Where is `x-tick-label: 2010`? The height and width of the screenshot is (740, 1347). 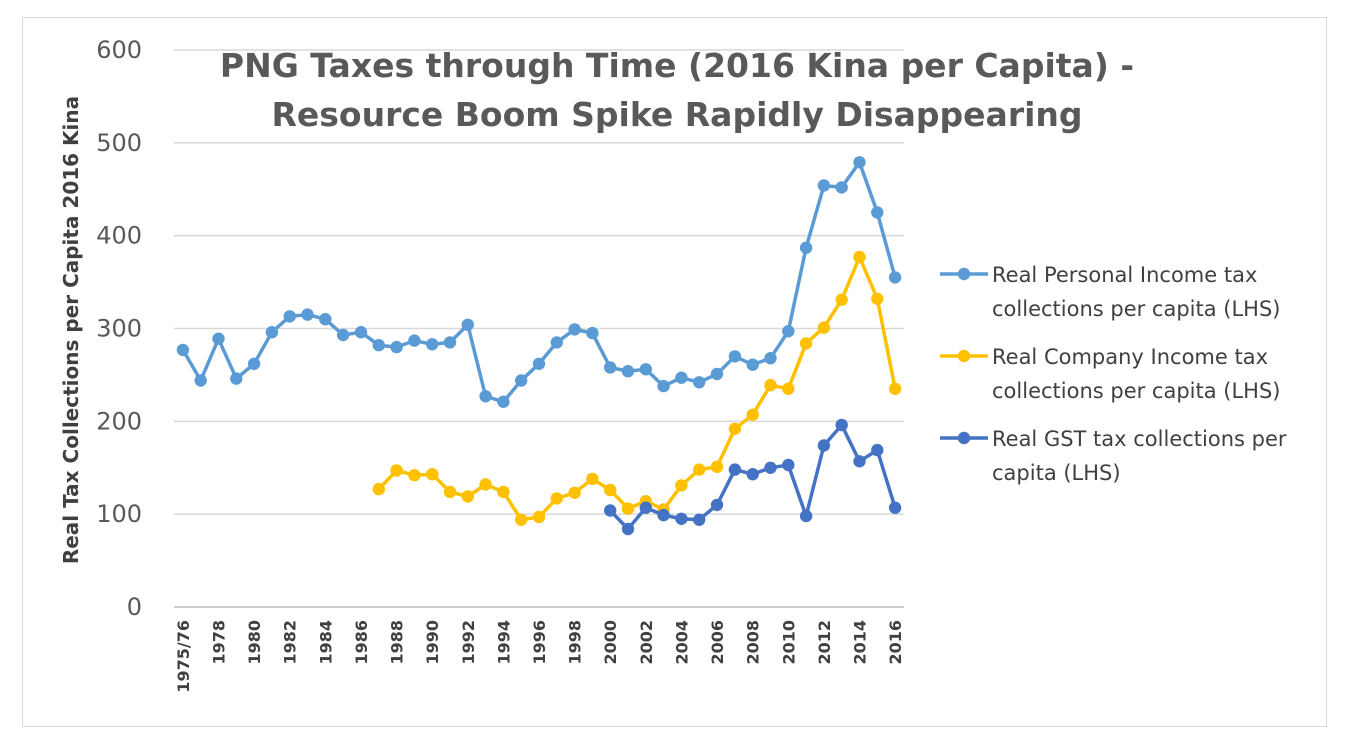
x-tick-label: 2010 is located at coordinates (788, 642).